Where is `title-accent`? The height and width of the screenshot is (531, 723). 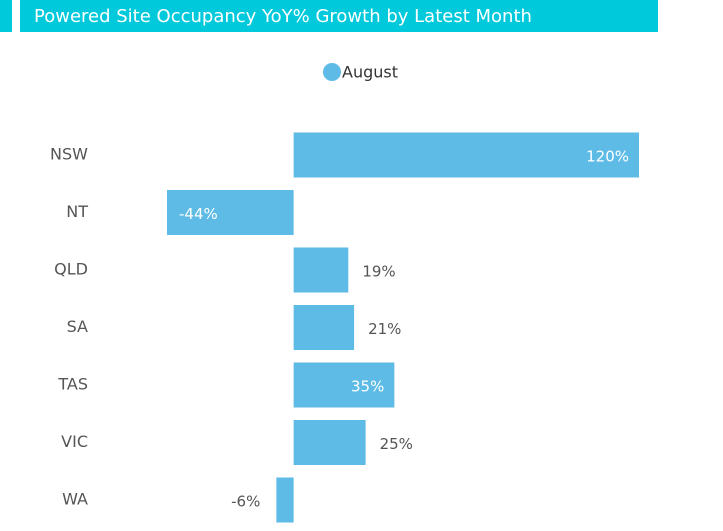 title-accent is located at coordinates (6, 16).